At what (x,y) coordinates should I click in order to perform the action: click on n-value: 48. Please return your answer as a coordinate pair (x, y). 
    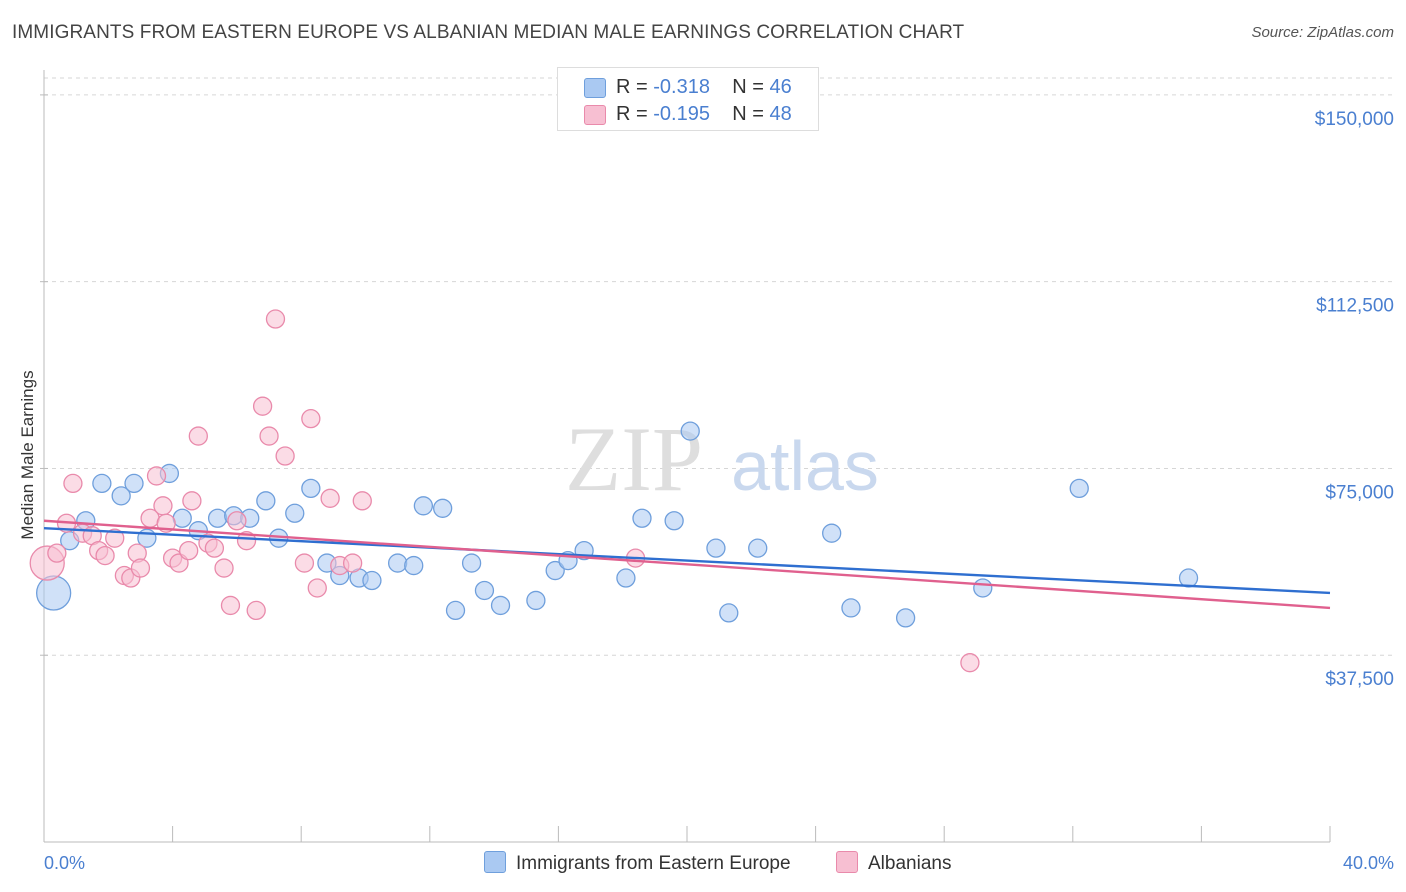
    Looking at the image, I should click on (780, 114).